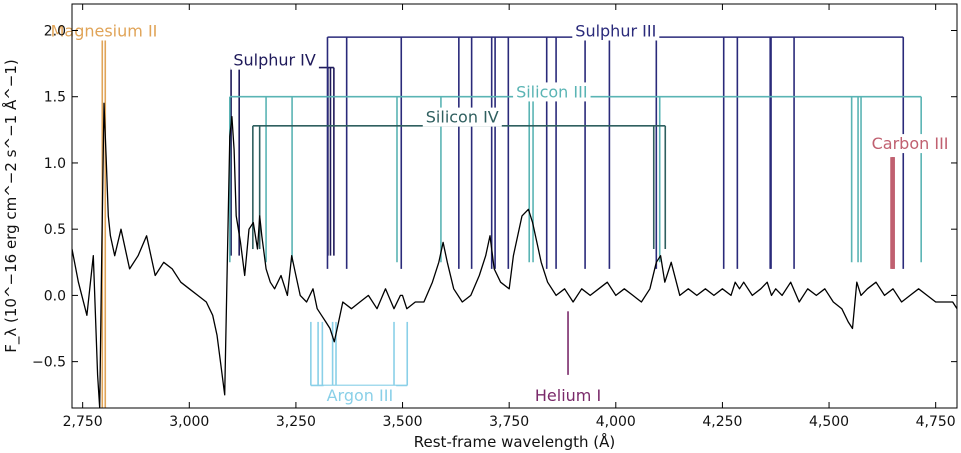 The height and width of the screenshot is (453, 961). I want to click on x-tick-label: 4,250, so click(722, 422).